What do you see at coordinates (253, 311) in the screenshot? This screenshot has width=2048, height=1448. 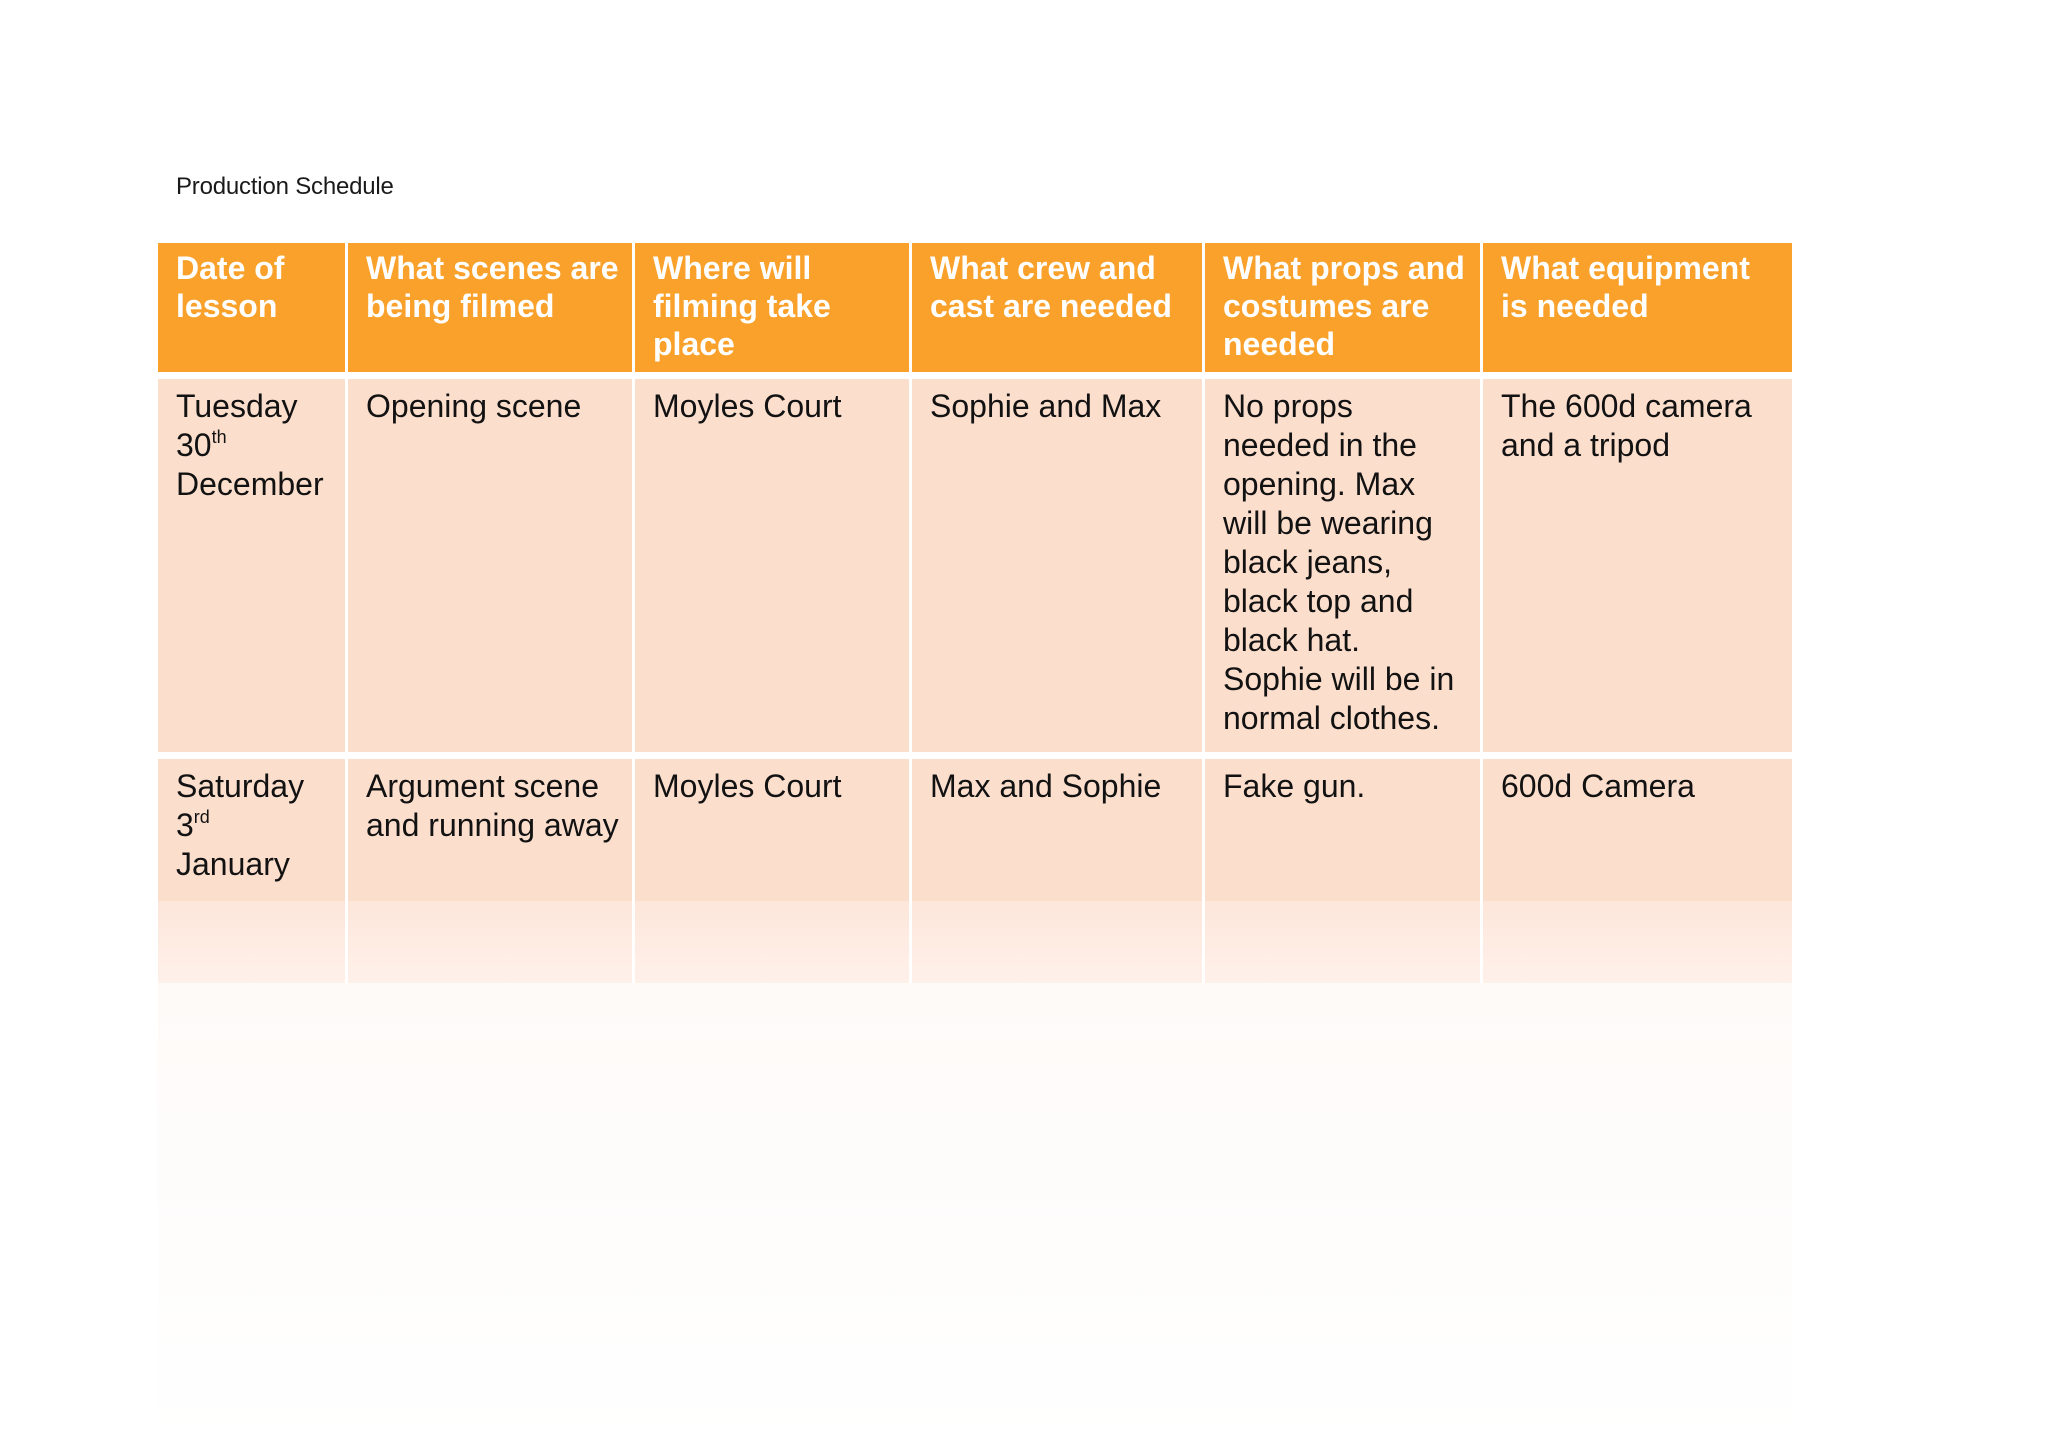 I see `header-date: Date of lesson` at bounding box center [253, 311].